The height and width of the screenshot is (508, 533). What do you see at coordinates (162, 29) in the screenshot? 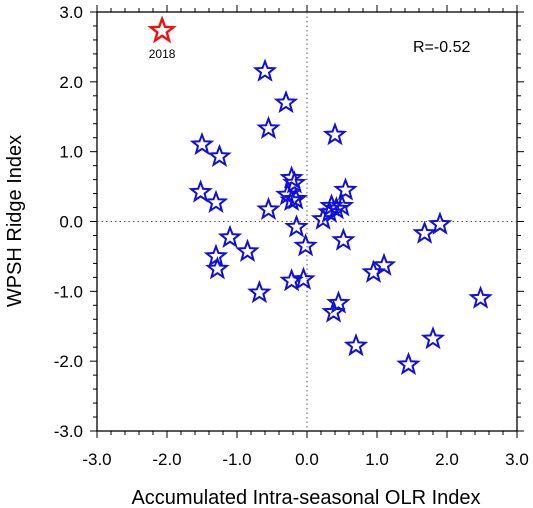
I see `highlight-star-point` at bounding box center [162, 29].